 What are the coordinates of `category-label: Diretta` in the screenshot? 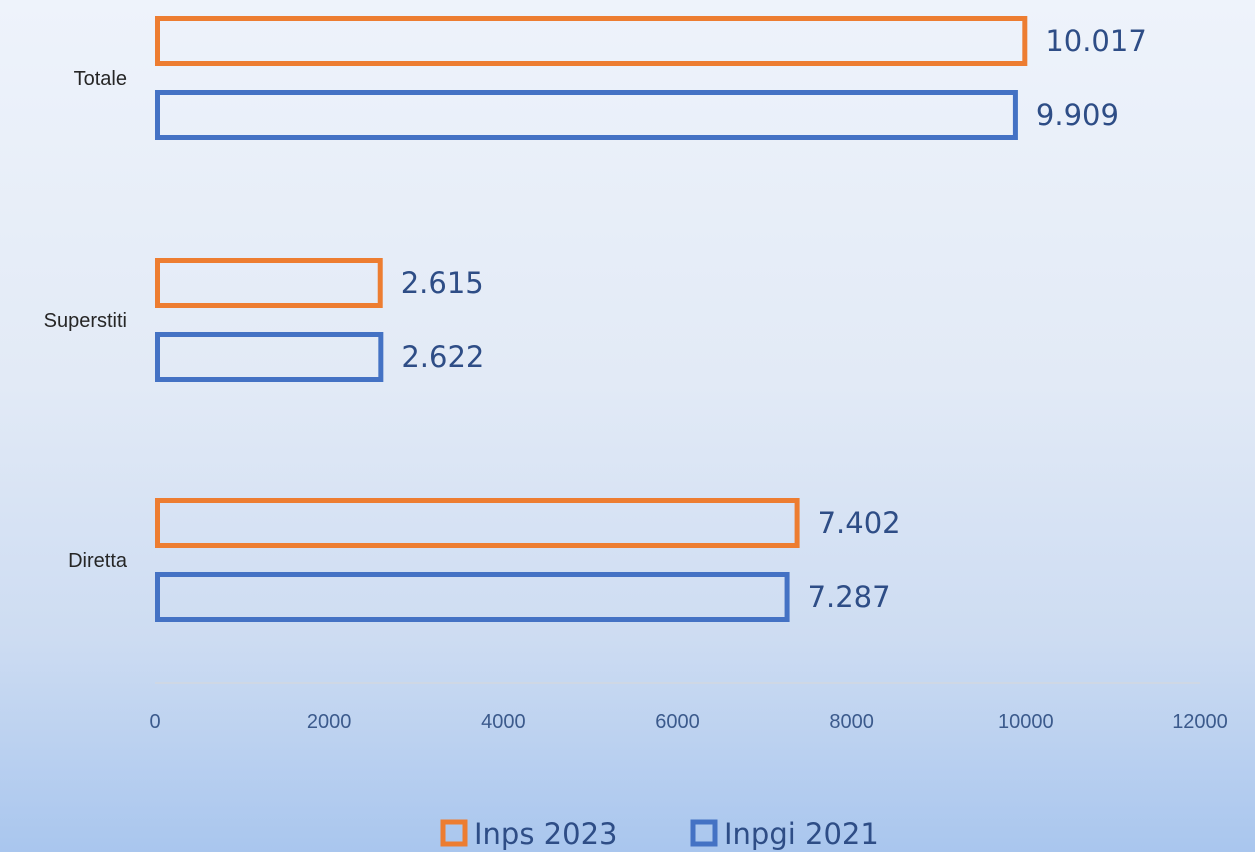 It's located at (98, 561).